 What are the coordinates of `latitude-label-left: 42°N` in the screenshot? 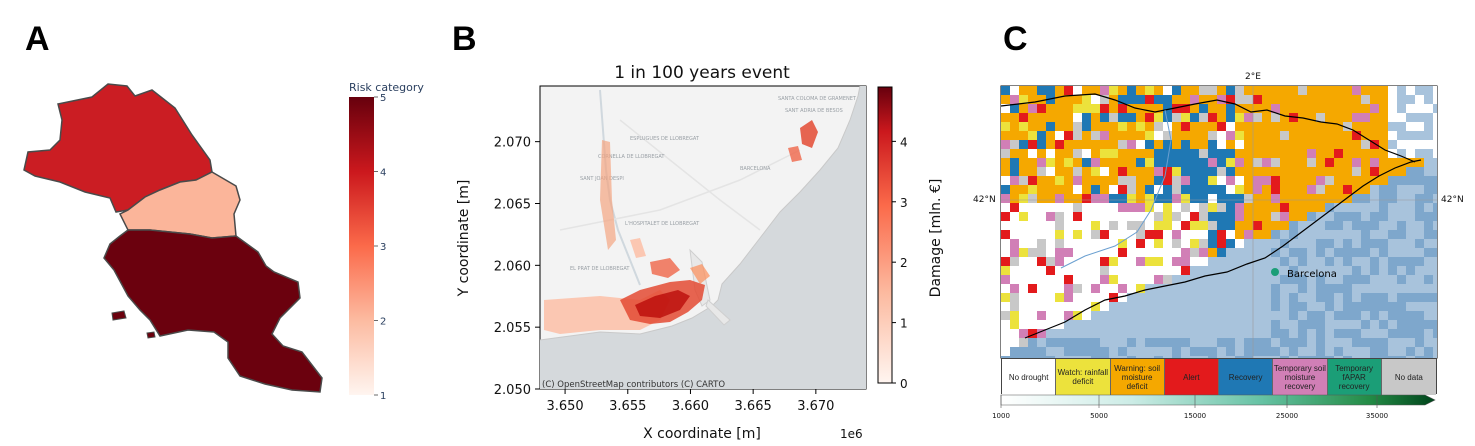 It's located at (984, 200).